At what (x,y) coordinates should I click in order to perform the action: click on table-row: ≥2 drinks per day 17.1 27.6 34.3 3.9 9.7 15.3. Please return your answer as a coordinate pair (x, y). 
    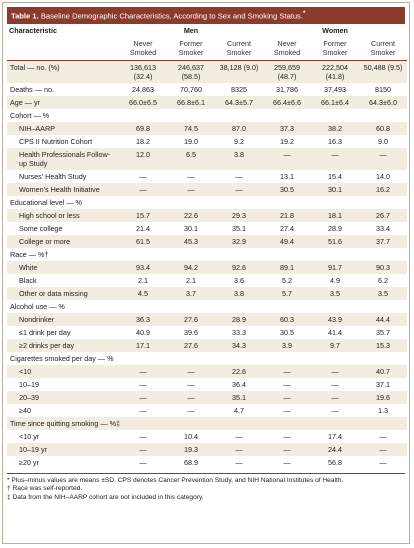
    Looking at the image, I should click on (207, 345).